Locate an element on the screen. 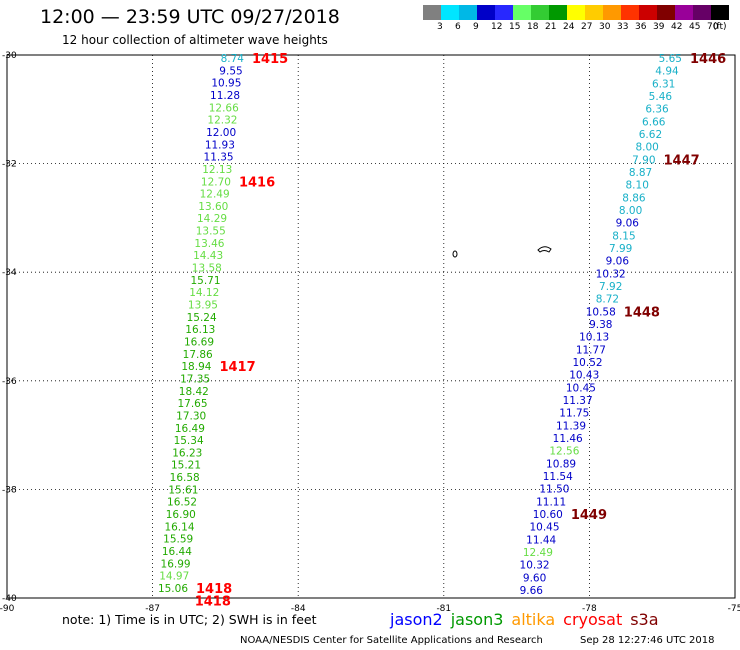  wave-height-value: 17.35 is located at coordinates (195, 379).